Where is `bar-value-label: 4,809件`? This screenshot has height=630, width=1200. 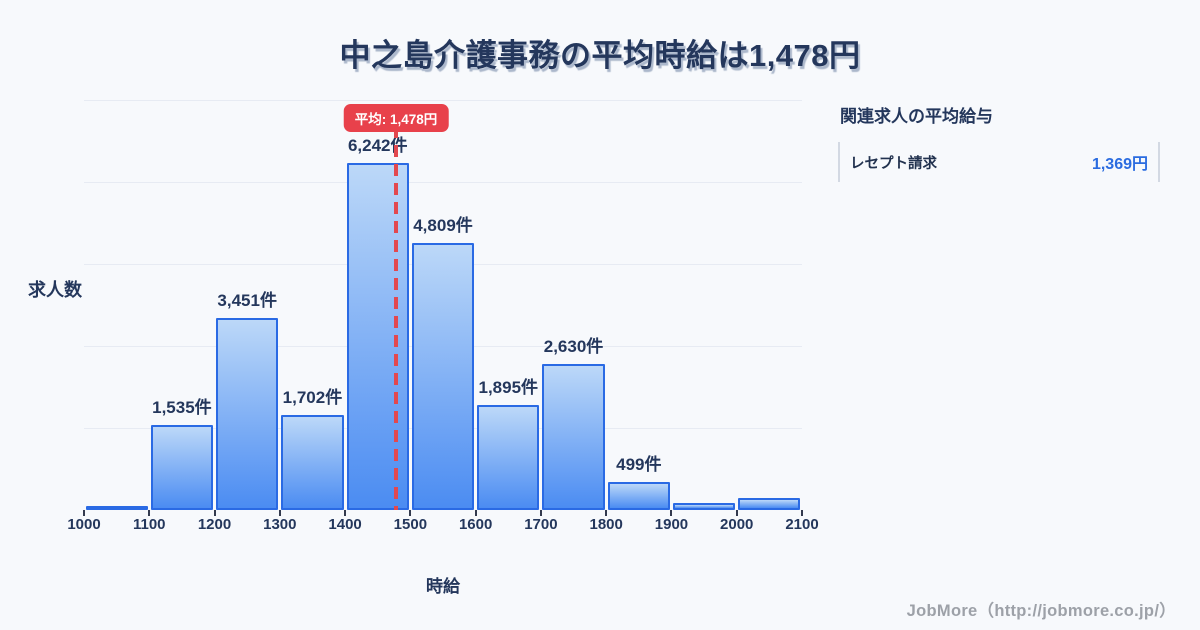
bar-value-label: 4,809件 is located at coordinates (443, 225).